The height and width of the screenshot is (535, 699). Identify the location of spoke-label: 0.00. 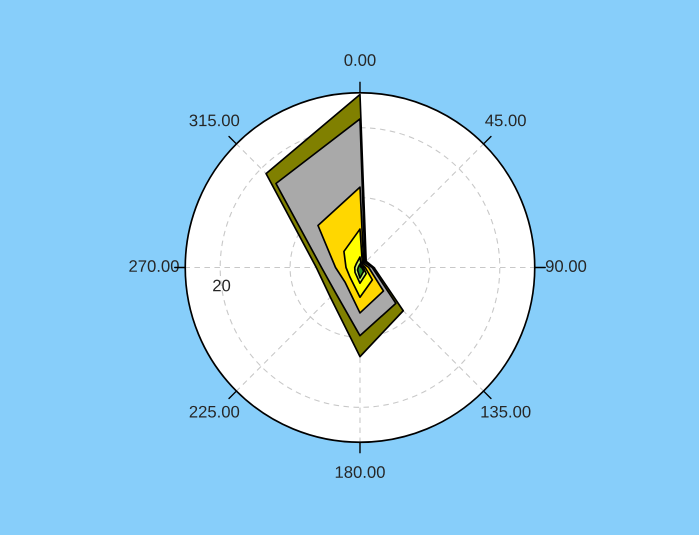
(360, 60).